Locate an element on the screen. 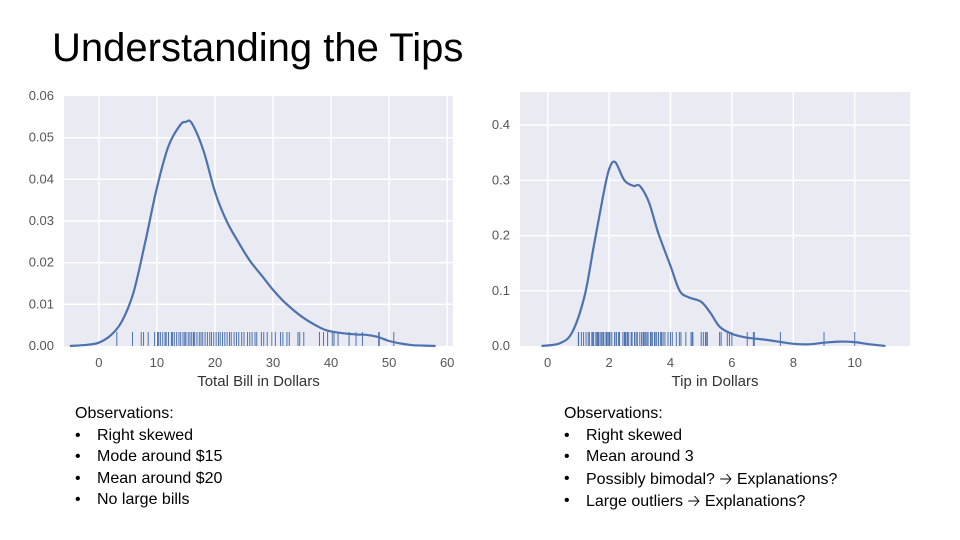 The width and height of the screenshot is (960, 540). y-tick-label: 0.06 is located at coordinates (41, 95).